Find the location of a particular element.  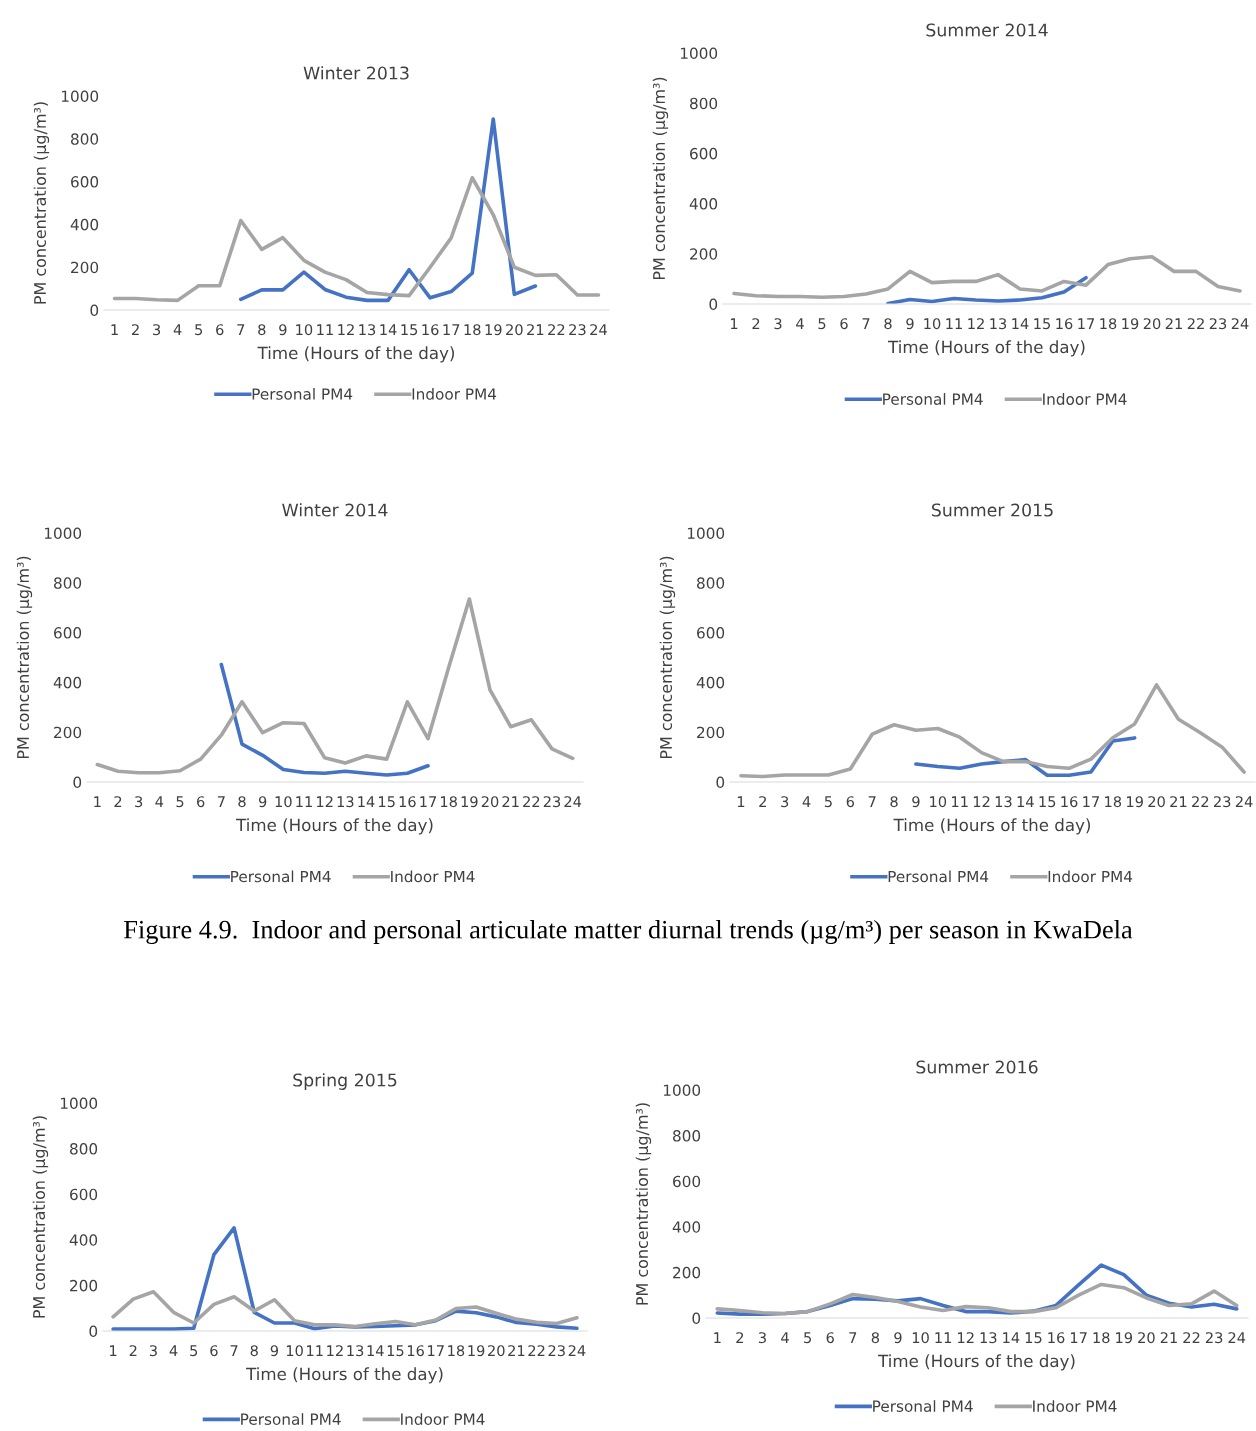

x-tick-label: 14 is located at coordinates (375, 1350).